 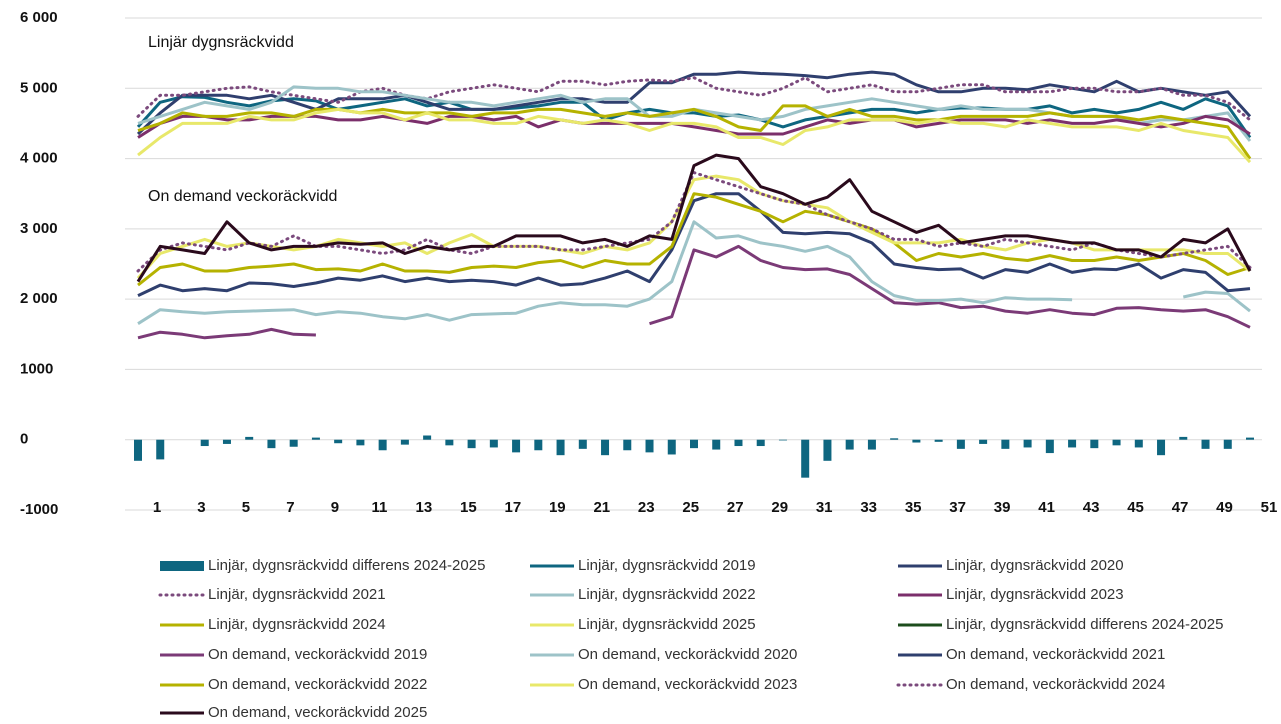 I want to click on x-tick-label: 13, so click(x=424, y=507).